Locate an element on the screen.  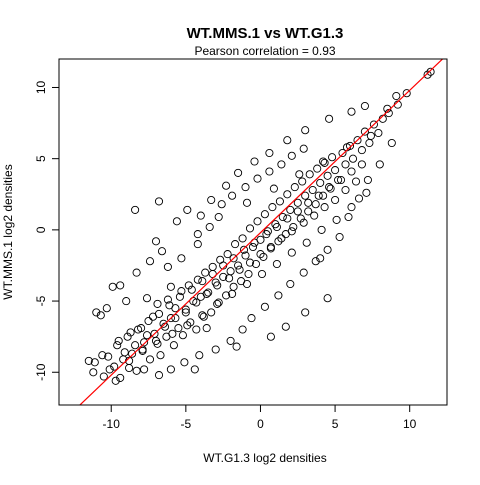
x-tick-label: 10 is located at coordinates (410, 424).